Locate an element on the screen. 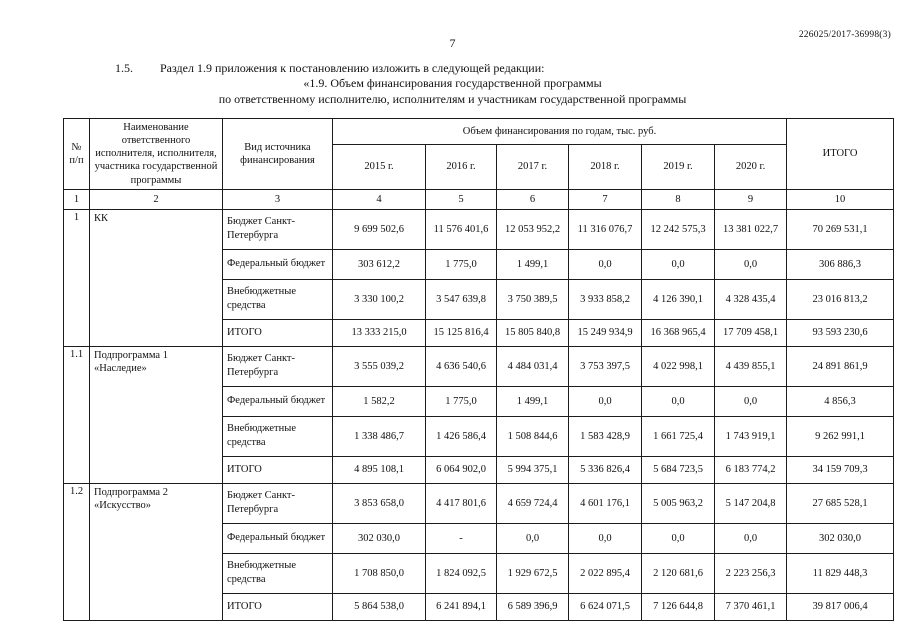  value-cell: 1 582,2 is located at coordinates (379, 401).